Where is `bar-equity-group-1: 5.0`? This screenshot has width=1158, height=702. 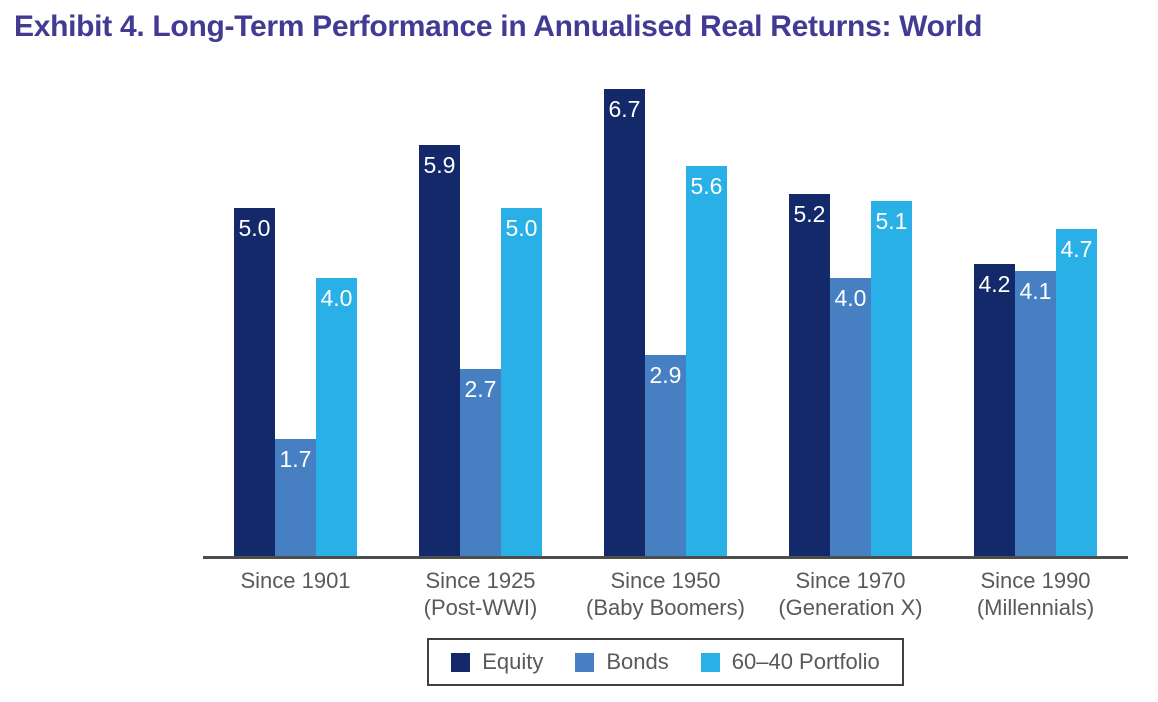 bar-equity-group-1: 5.0 is located at coordinates (254, 383).